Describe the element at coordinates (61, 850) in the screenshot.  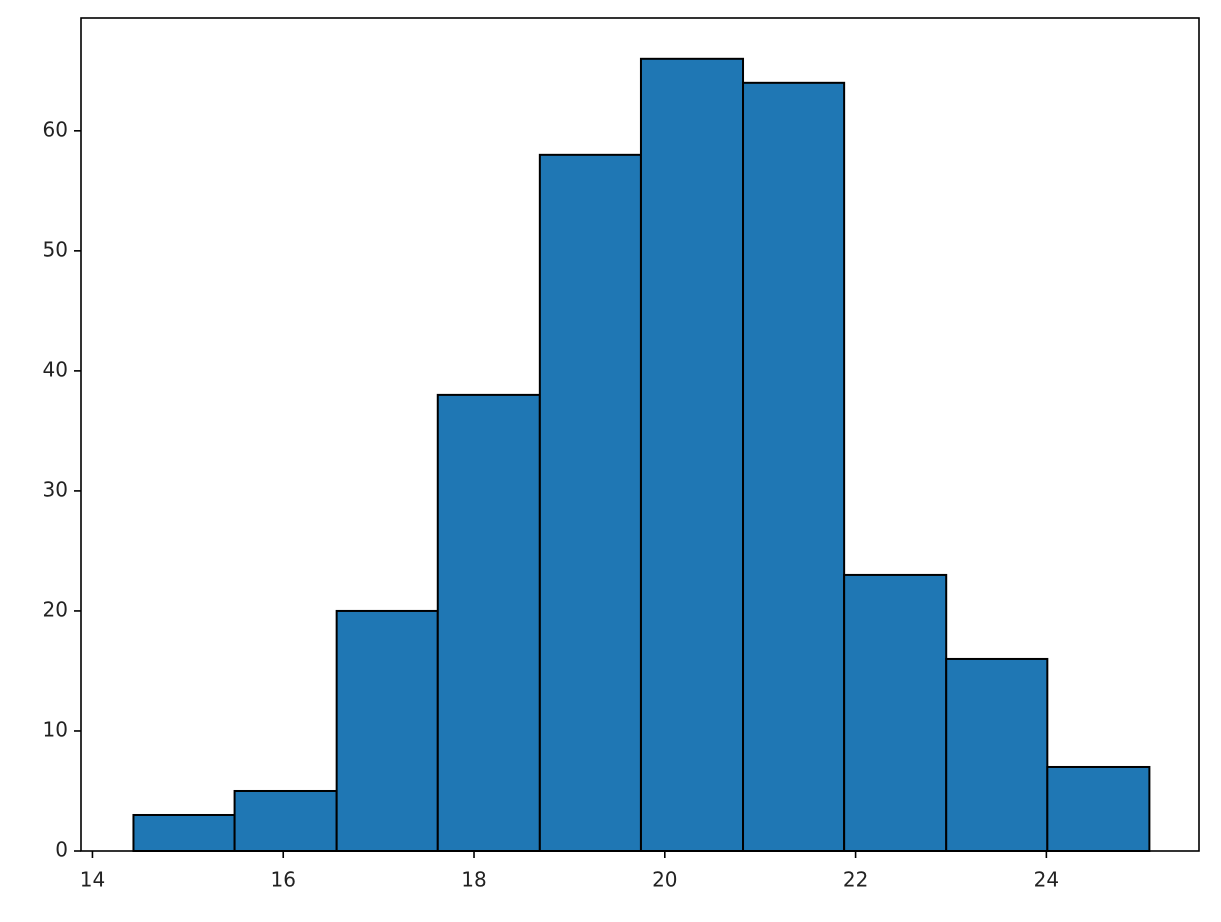
I see `y-tick-label: 0` at that location.